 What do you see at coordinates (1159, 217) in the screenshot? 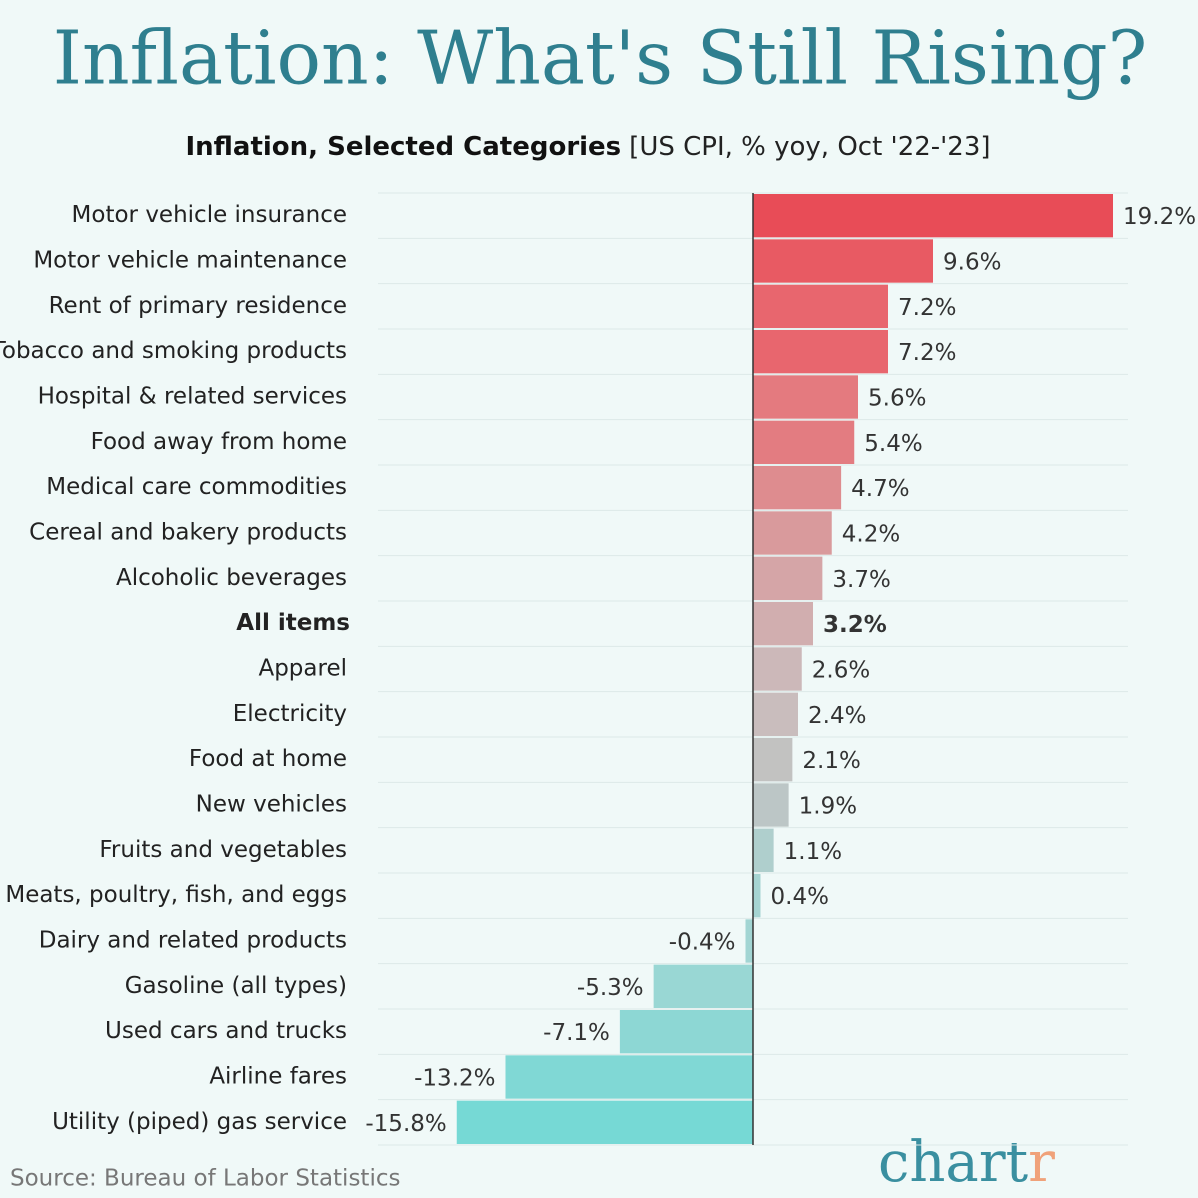
I see `value-label: 19.2%` at bounding box center [1159, 217].